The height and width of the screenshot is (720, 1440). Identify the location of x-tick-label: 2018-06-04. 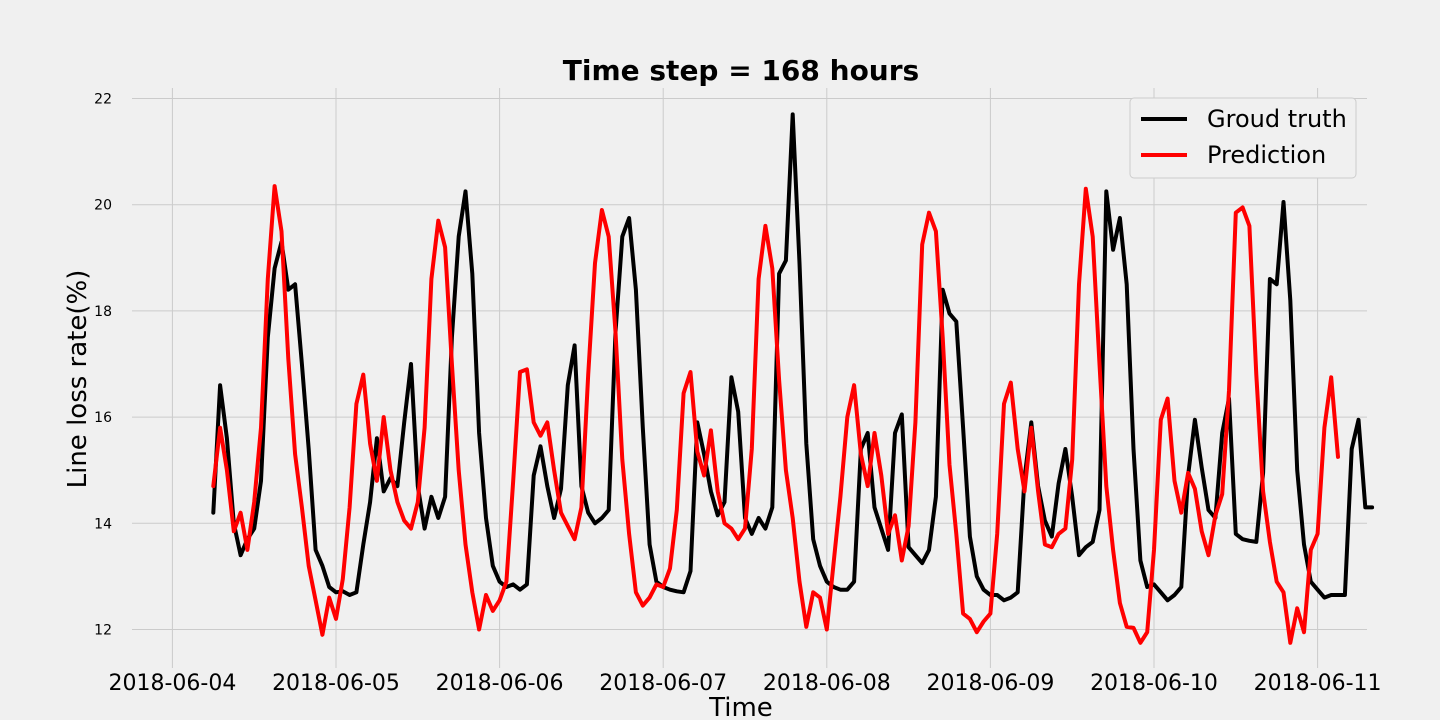
(172, 683).